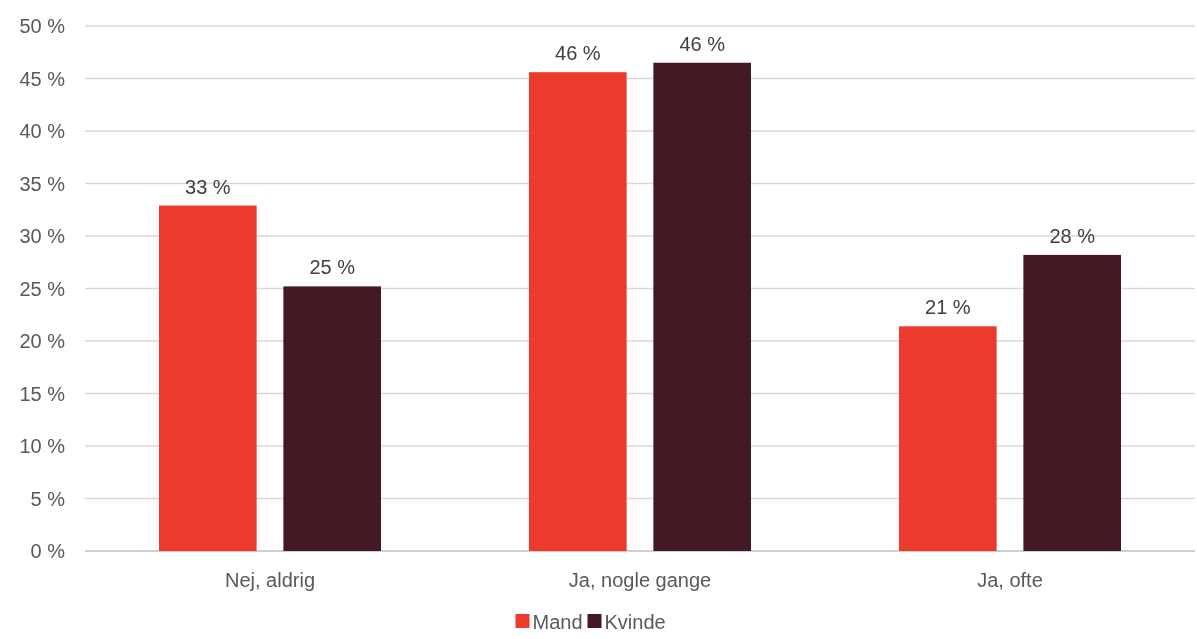 The image size is (1197, 639). I want to click on y-tick-label: 50 %, so click(42, 26).